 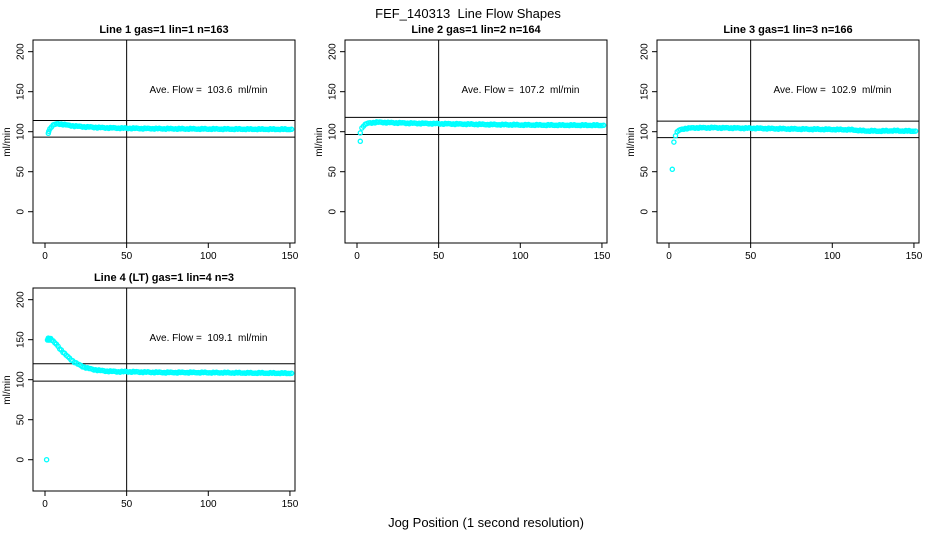 What do you see at coordinates (788, 30) in the screenshot?
I see `panel-title: Line 3 gas=1 lin=3 n=166` at bounding box center [788, 30].